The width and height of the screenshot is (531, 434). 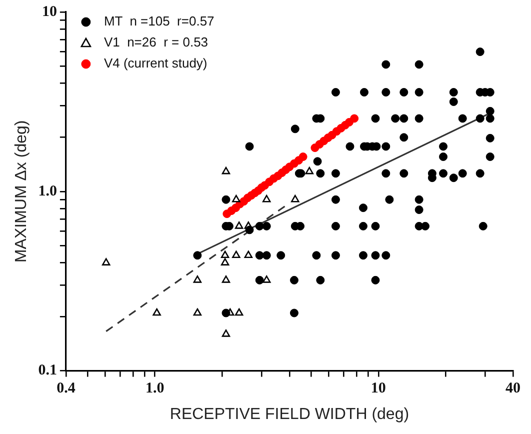 What do you see at coordinates (49, 12) in the screenshot?
I see `y-tick-label: 10` at bounding box center [49, 12].